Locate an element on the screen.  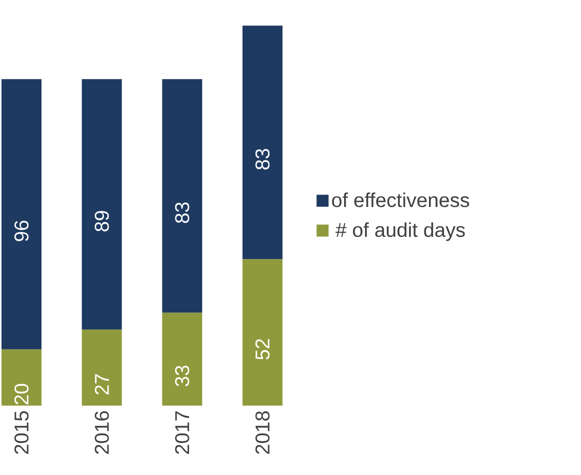
data-label: 27 is located at coordinates (101, 384).